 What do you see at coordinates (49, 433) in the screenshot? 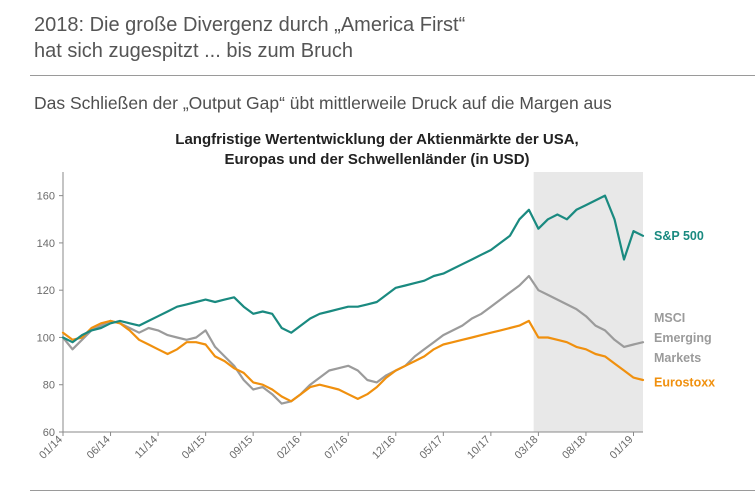
I see `y-tick-label: 60` at bounding box center [49, 433].